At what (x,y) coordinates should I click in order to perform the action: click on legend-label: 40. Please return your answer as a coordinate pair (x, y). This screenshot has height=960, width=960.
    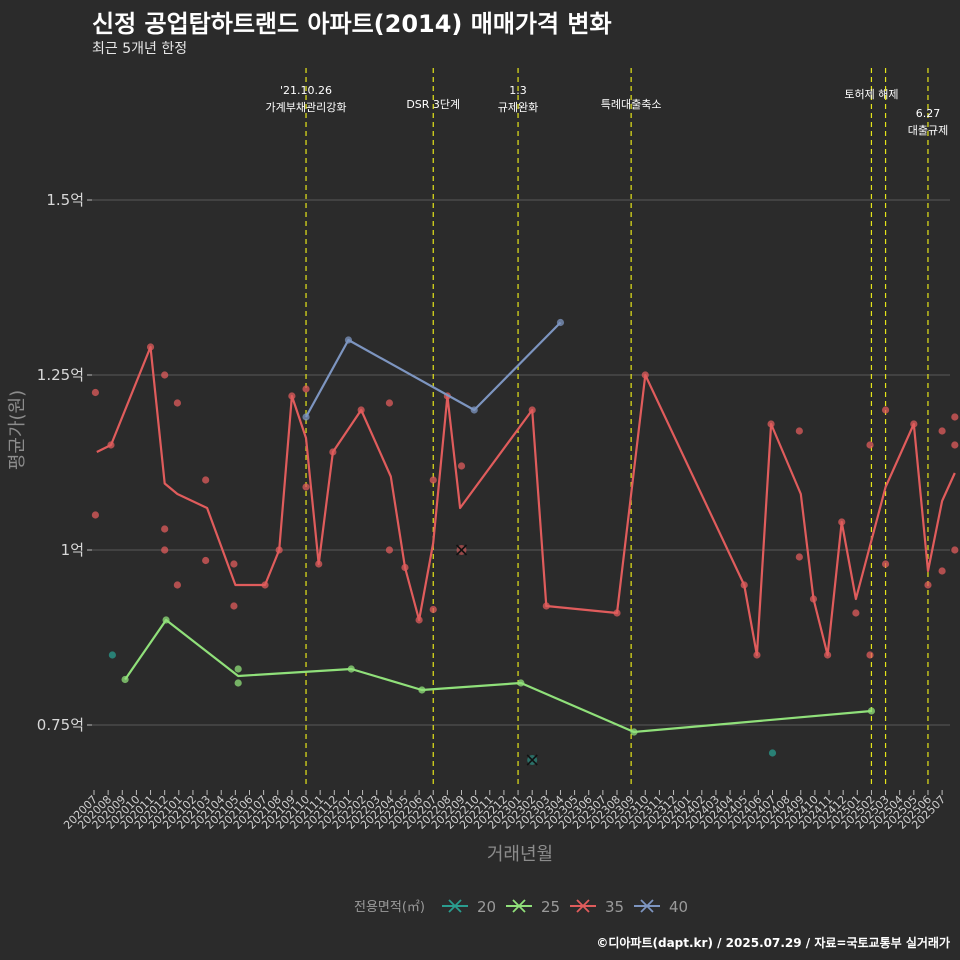
    Looking at the image, I should click on (678, 907).